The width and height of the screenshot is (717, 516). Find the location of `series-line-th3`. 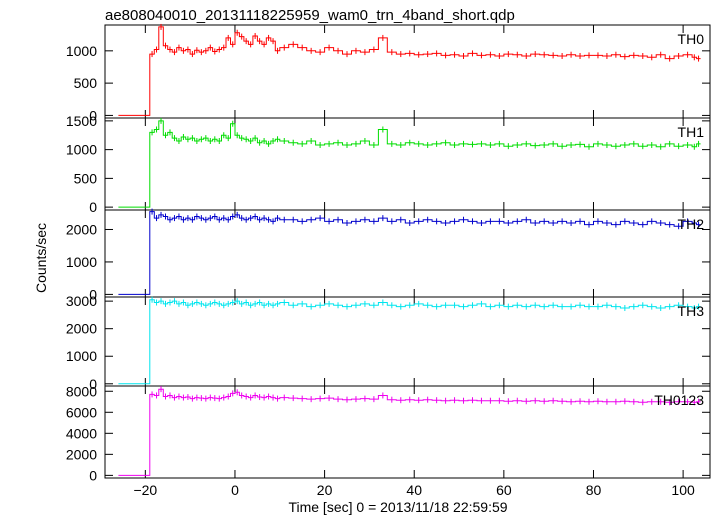

series-line-th3 is located at coordinates (409, 342).